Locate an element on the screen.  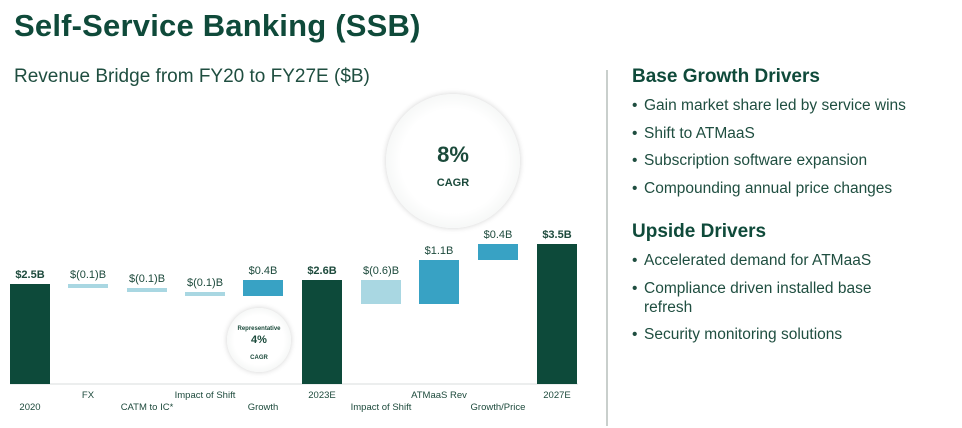
category-label: Growth is located at coordinates (263, 407).